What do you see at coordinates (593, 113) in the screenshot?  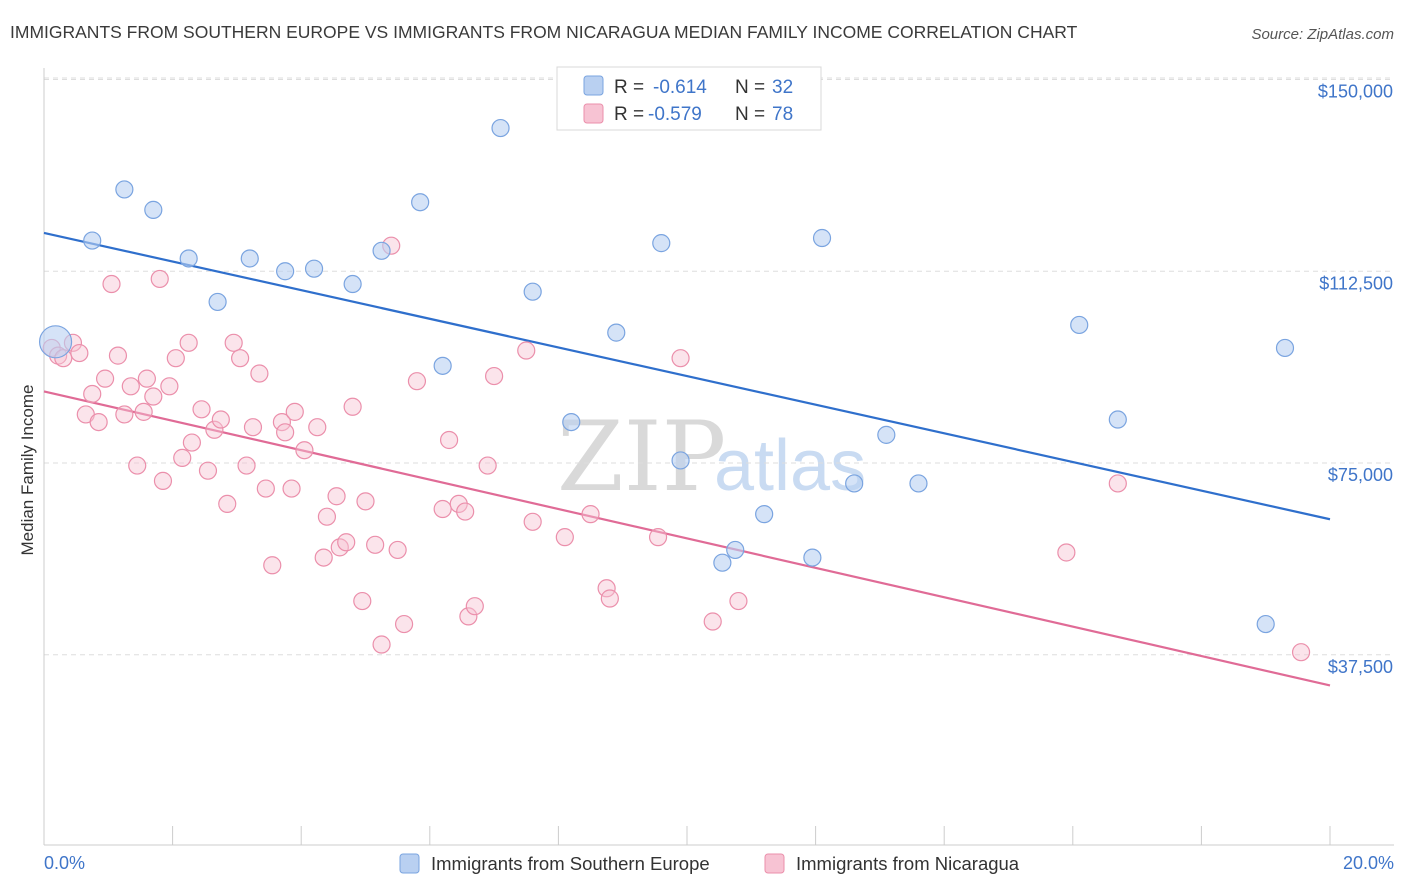 I see `legend-swatch-pink` at bounding box center [593, 113].